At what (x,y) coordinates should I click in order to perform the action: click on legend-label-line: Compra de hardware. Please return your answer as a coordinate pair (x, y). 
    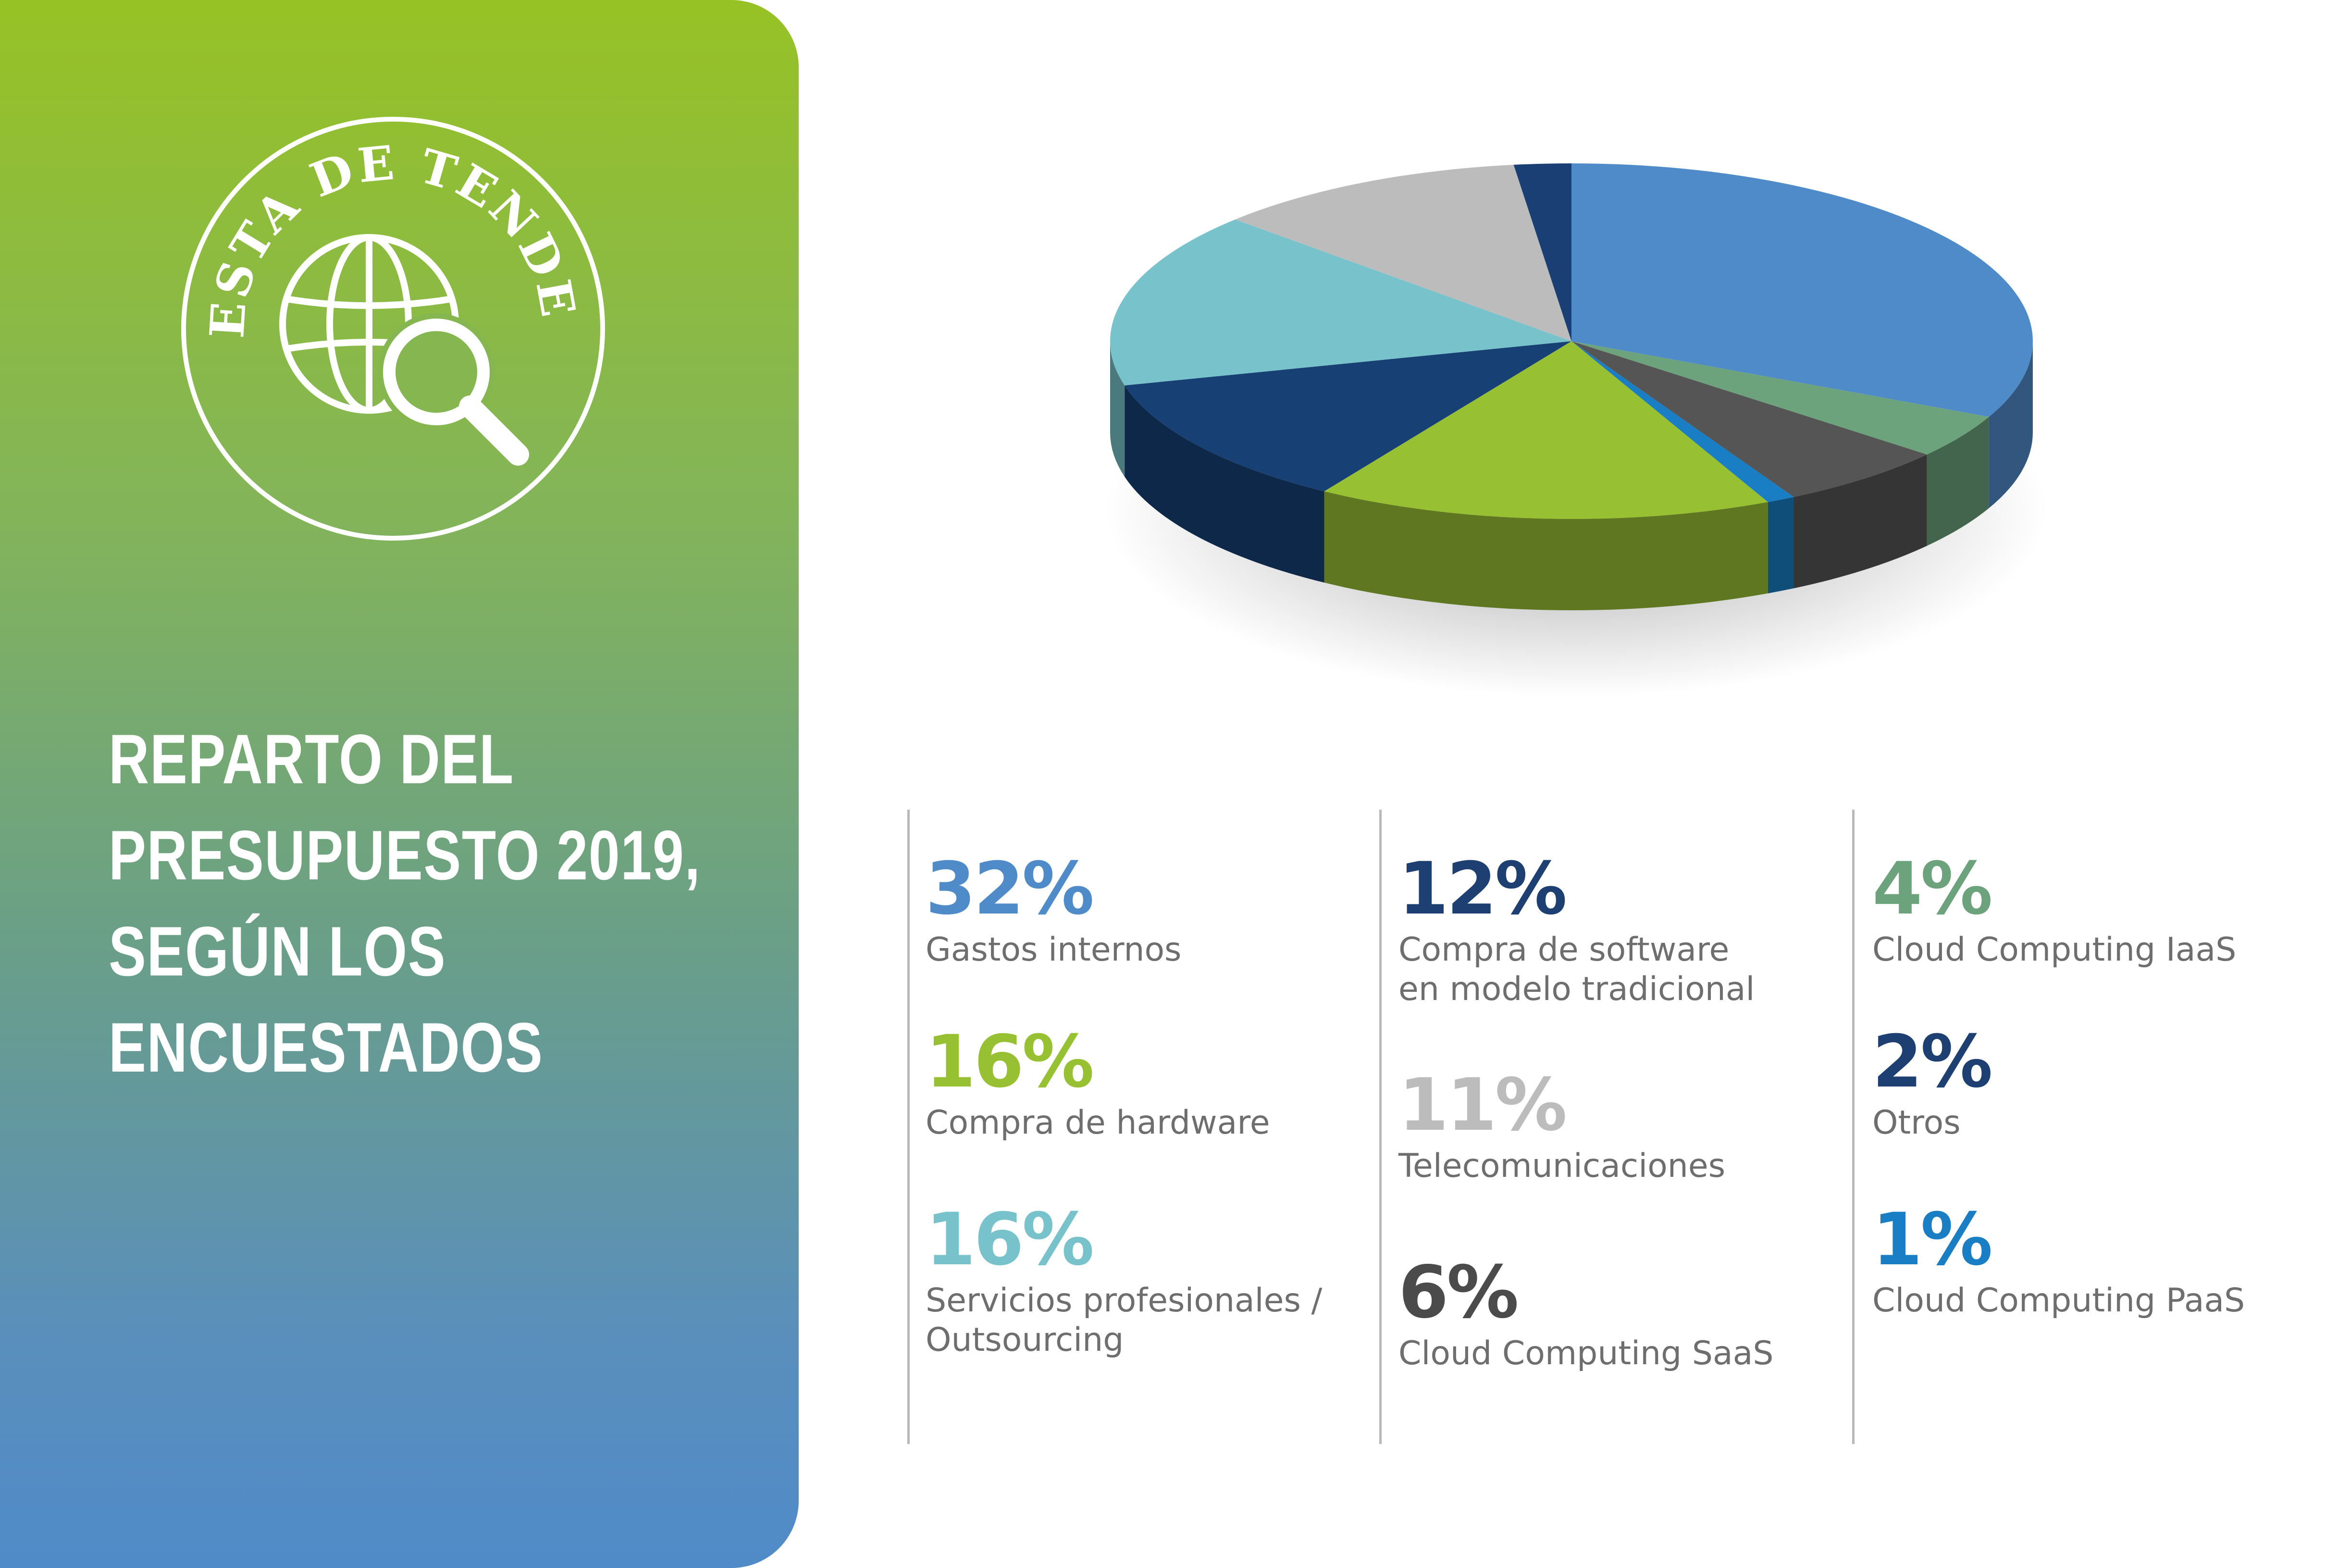
    Looking at the image, I should click on (1098, 1123).